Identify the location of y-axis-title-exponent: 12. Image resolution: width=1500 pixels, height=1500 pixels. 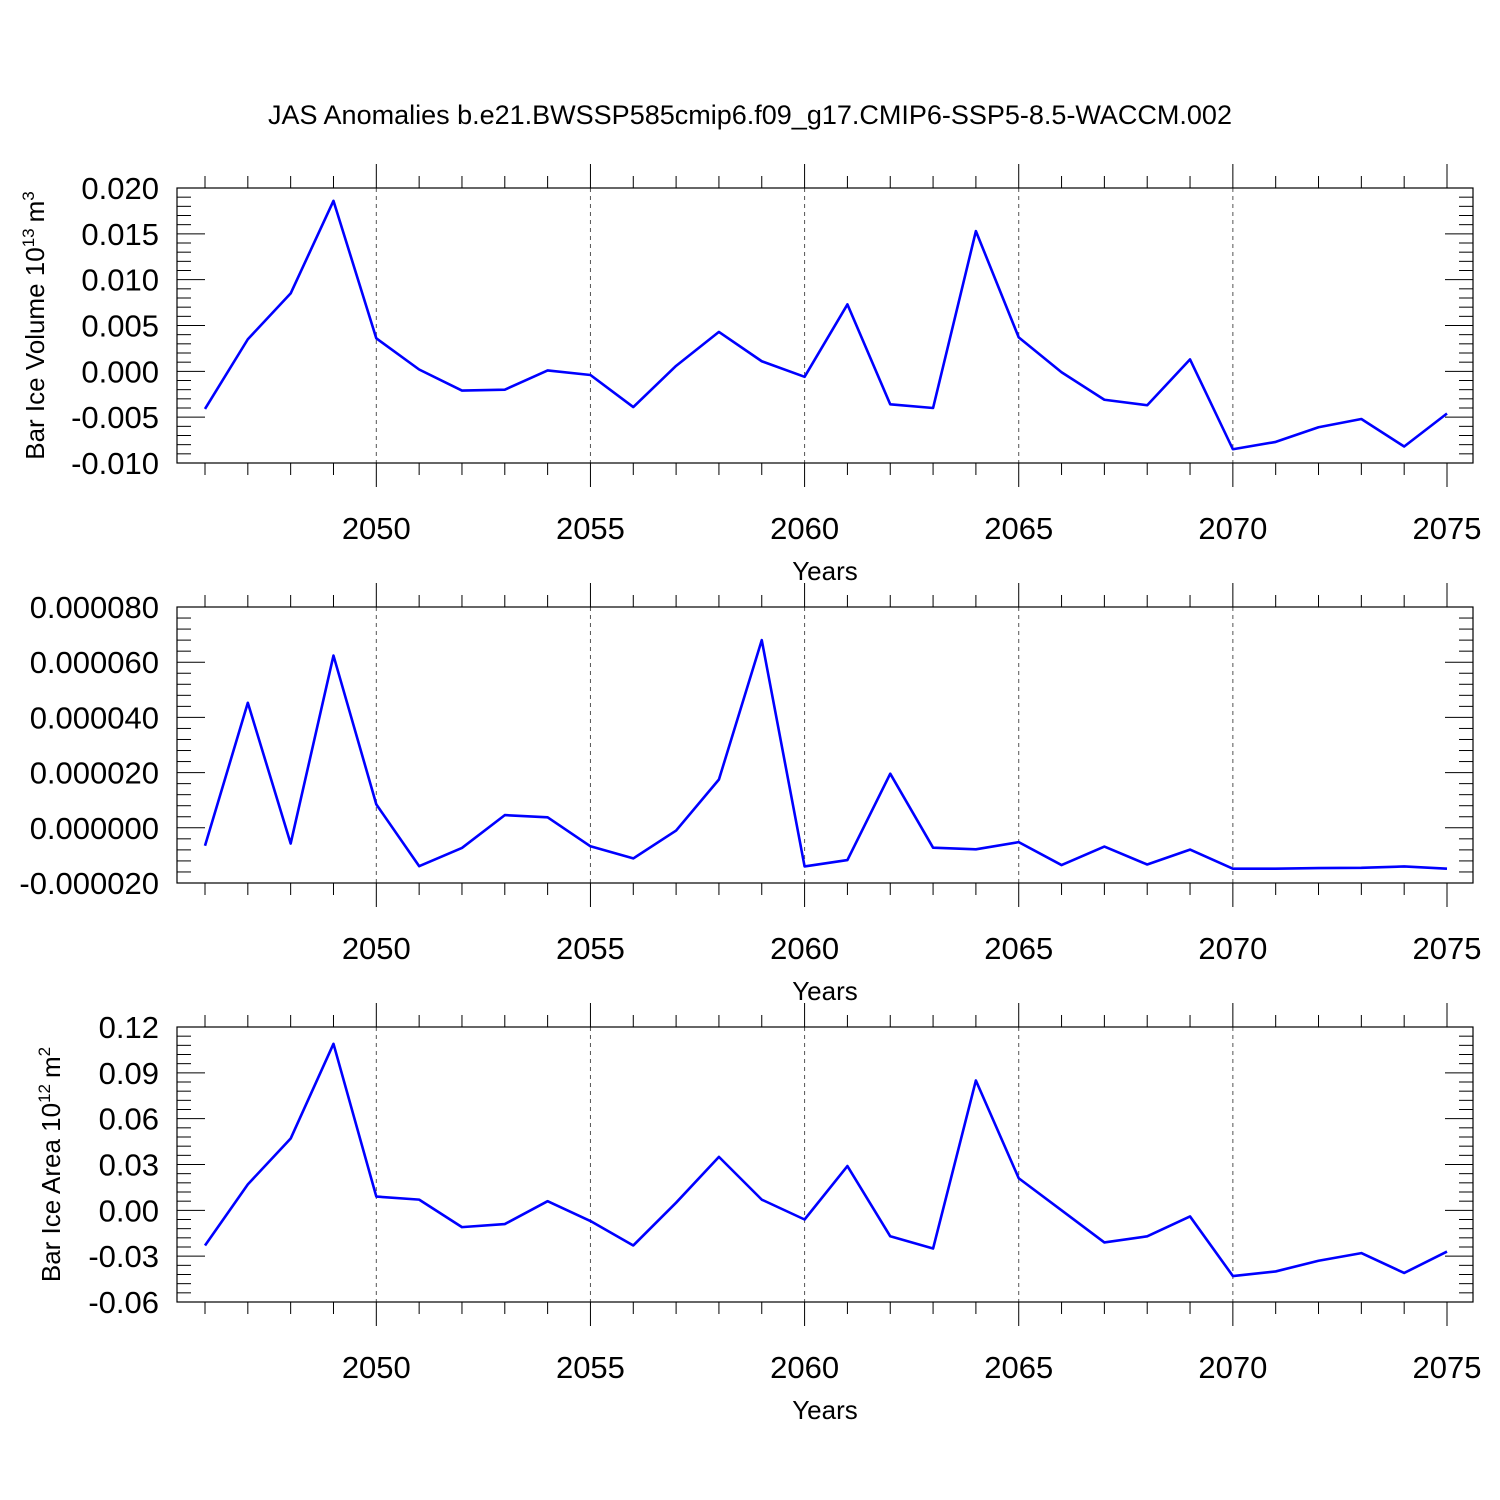
(44, 1093).